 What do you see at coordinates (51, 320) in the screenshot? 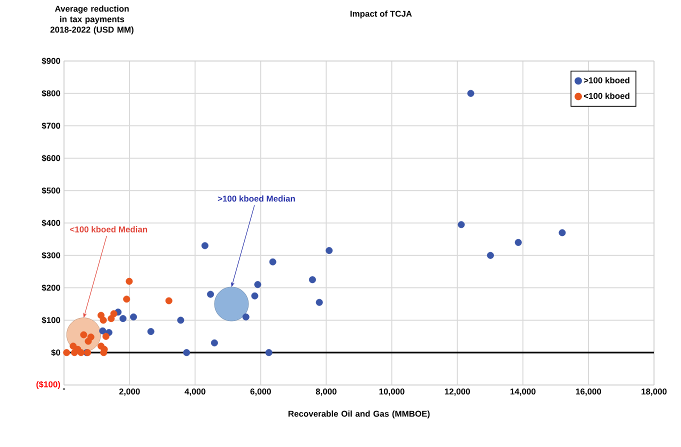
I see `y-tick-label: $100` at bounding box center [51, 320].